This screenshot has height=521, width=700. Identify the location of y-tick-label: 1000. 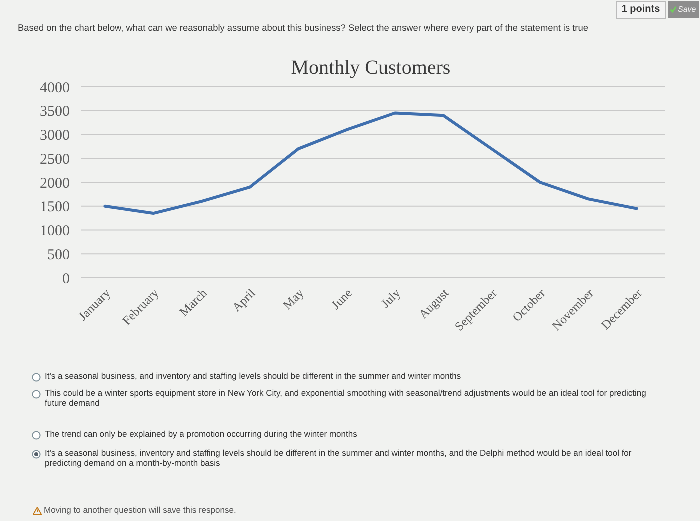
(55, 232).